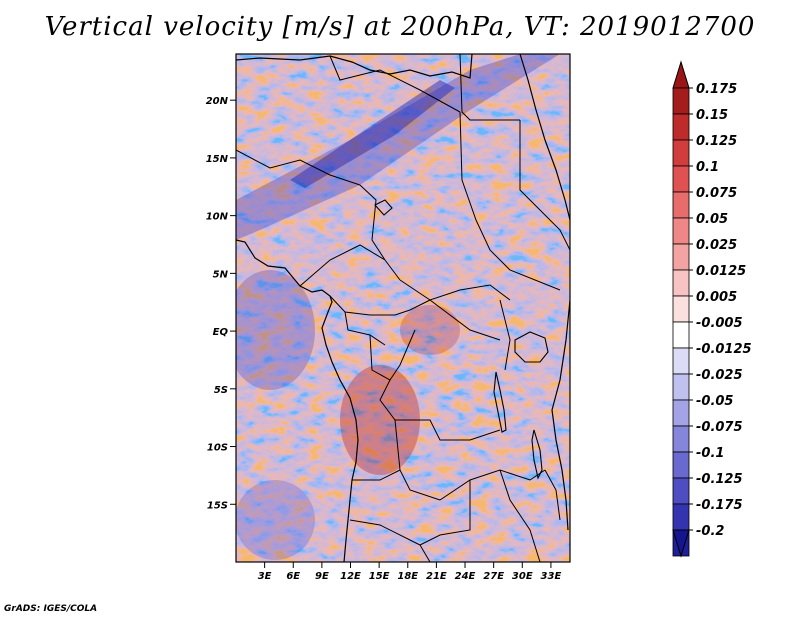 Image resolution: width=800 pixels, height=618 pixels. Describe the element at coordinates (430, 330) in the screenshot. I see `east-congo-ascent-region` at that location.